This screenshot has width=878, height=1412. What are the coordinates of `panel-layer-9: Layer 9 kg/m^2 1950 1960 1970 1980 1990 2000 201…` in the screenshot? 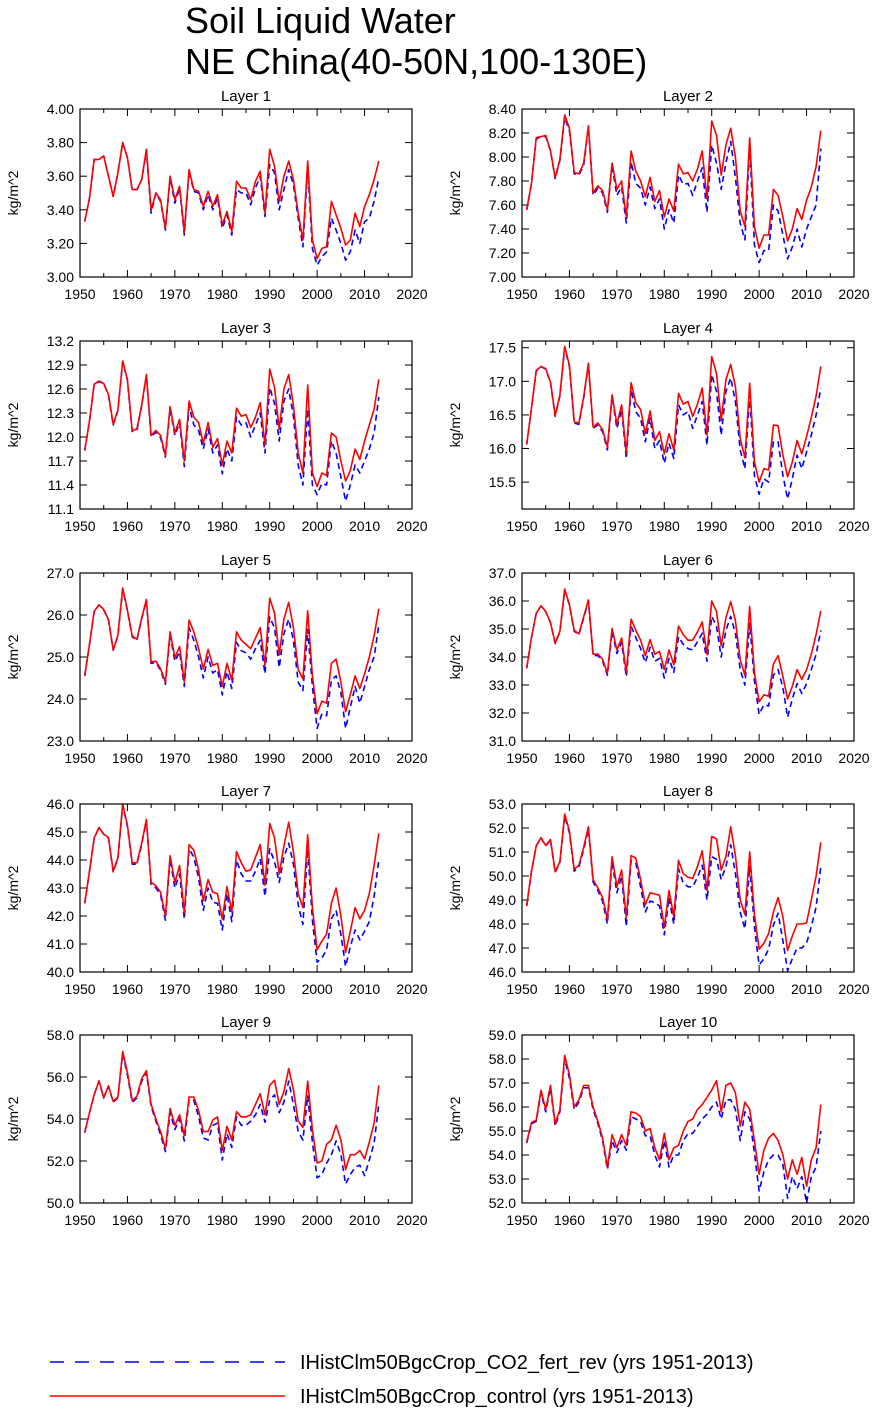 It's located at (216, 1121).